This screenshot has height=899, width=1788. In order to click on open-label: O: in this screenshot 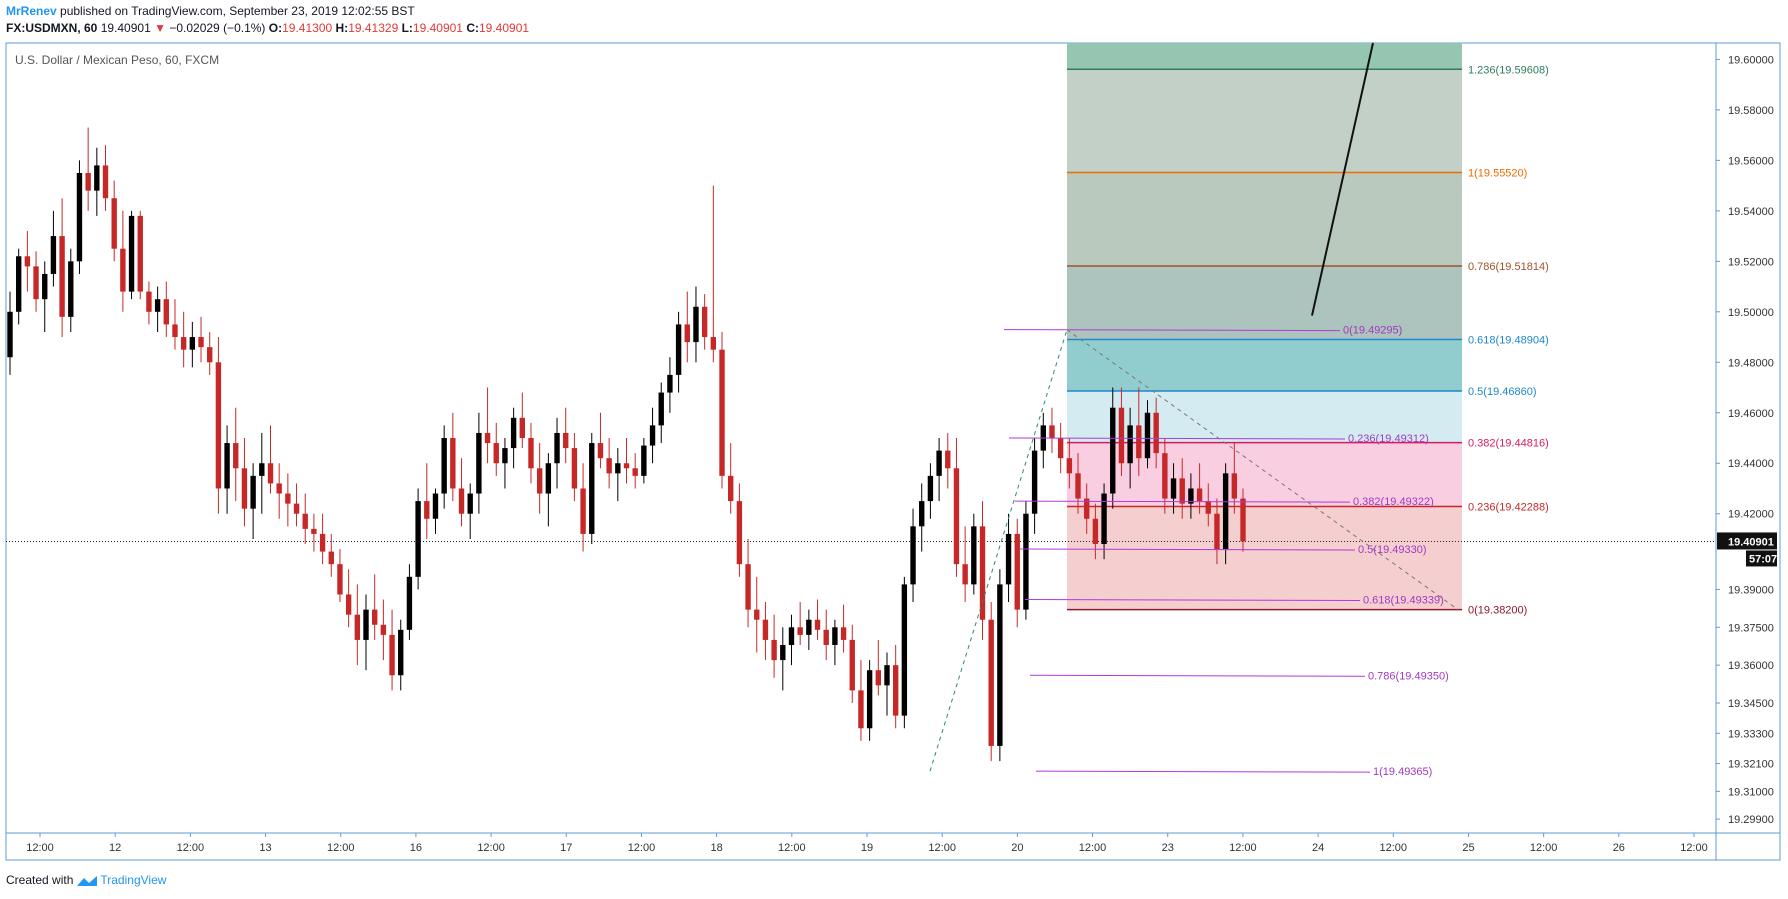, I will do `click(275, 28)`.